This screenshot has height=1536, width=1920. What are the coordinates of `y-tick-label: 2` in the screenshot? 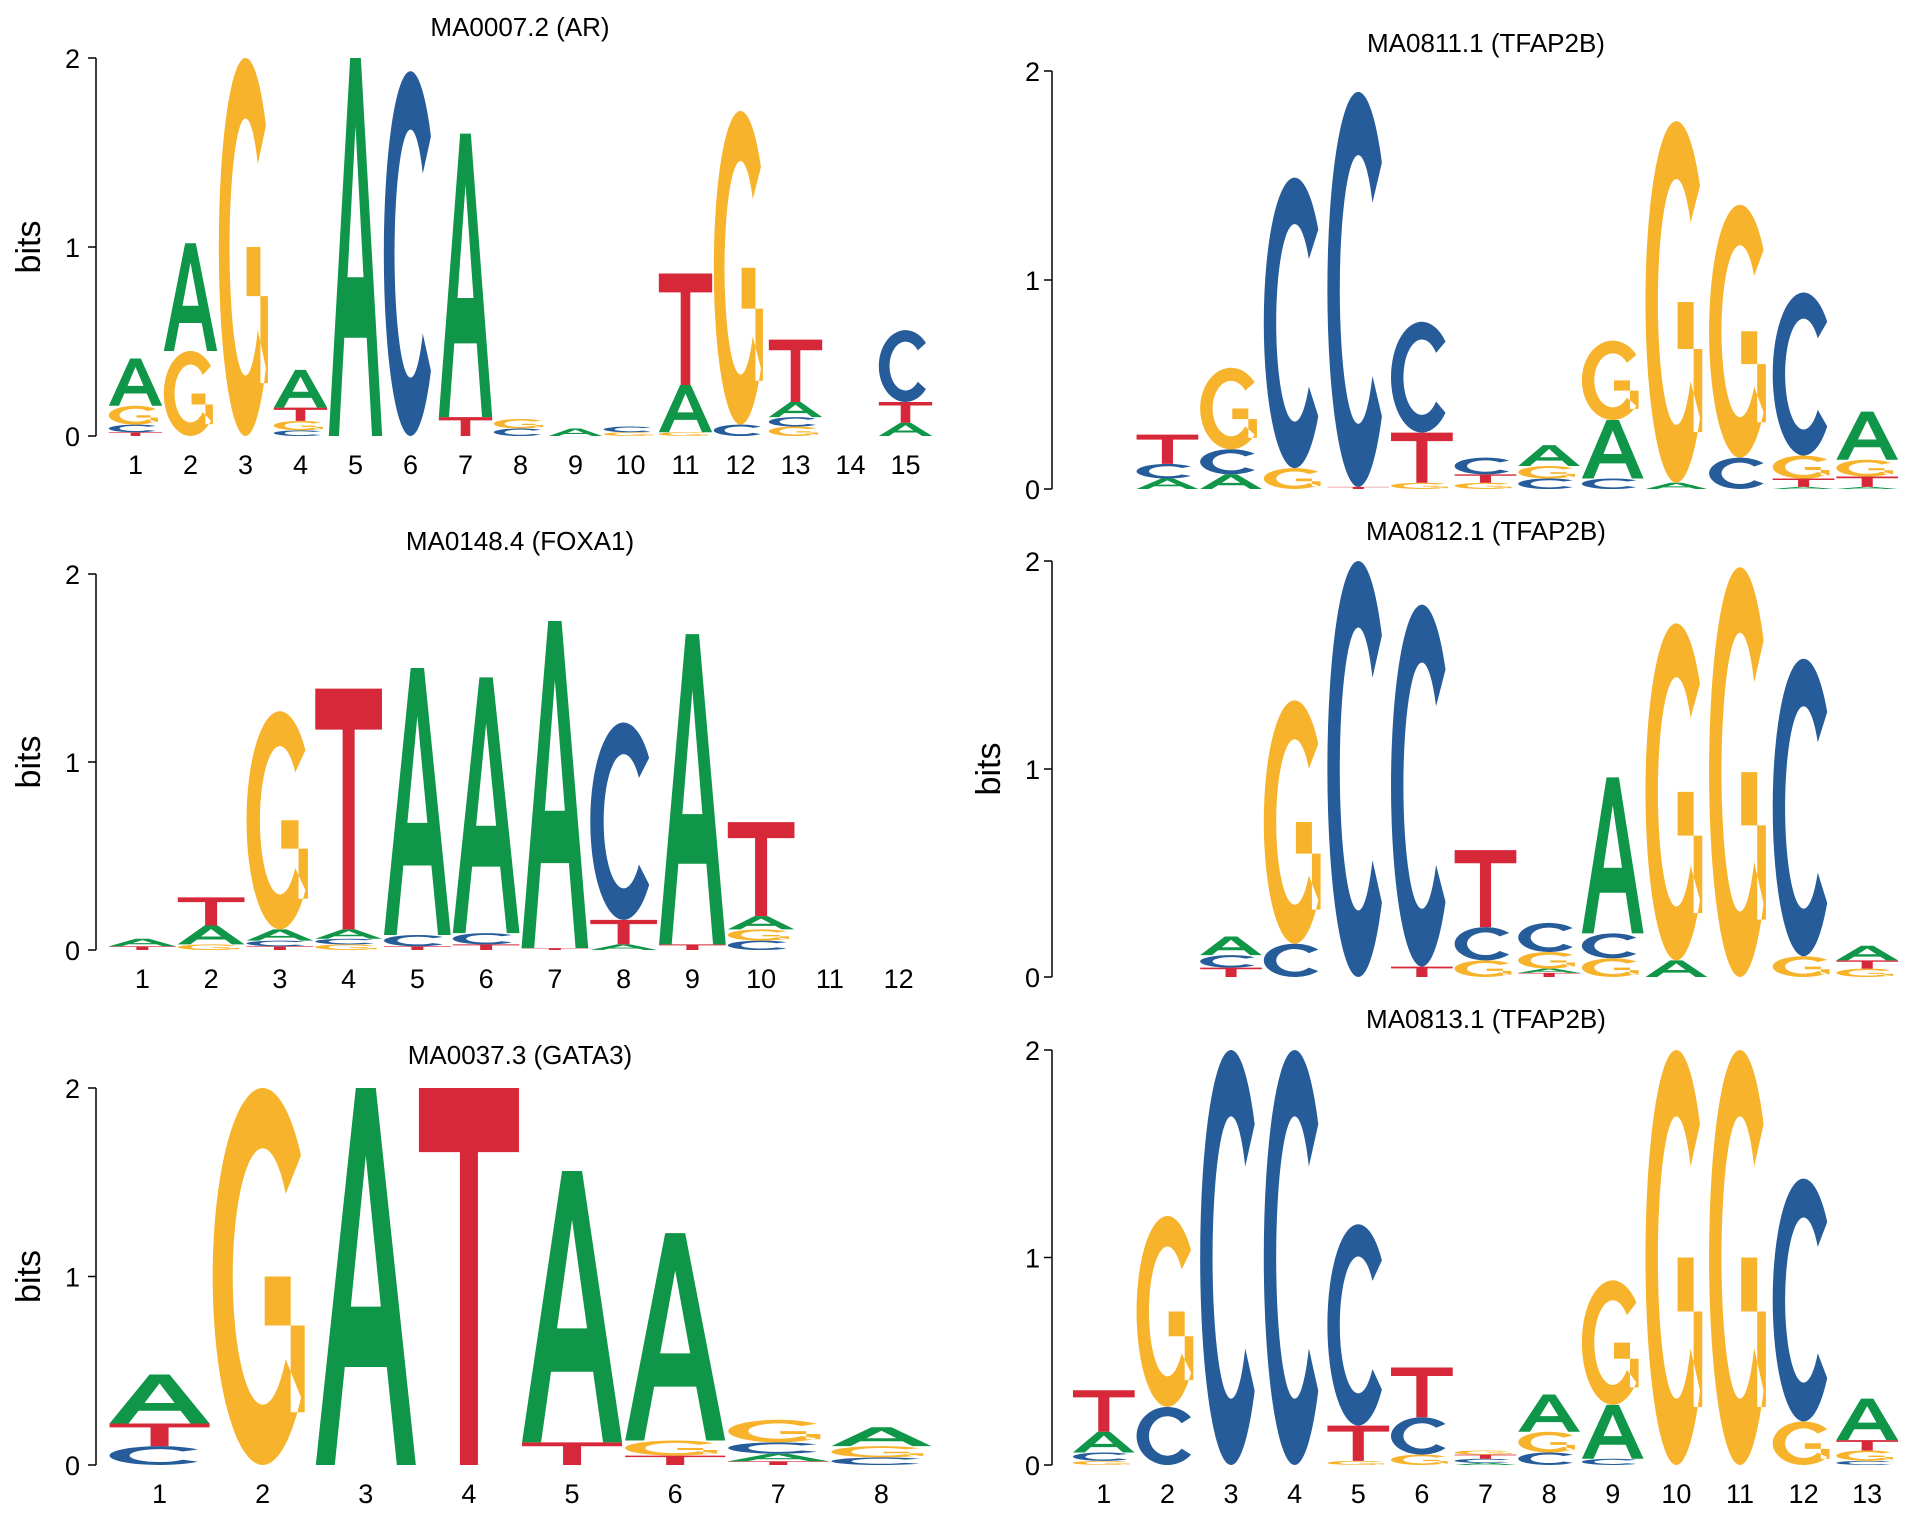 It's located at (1032, 72).